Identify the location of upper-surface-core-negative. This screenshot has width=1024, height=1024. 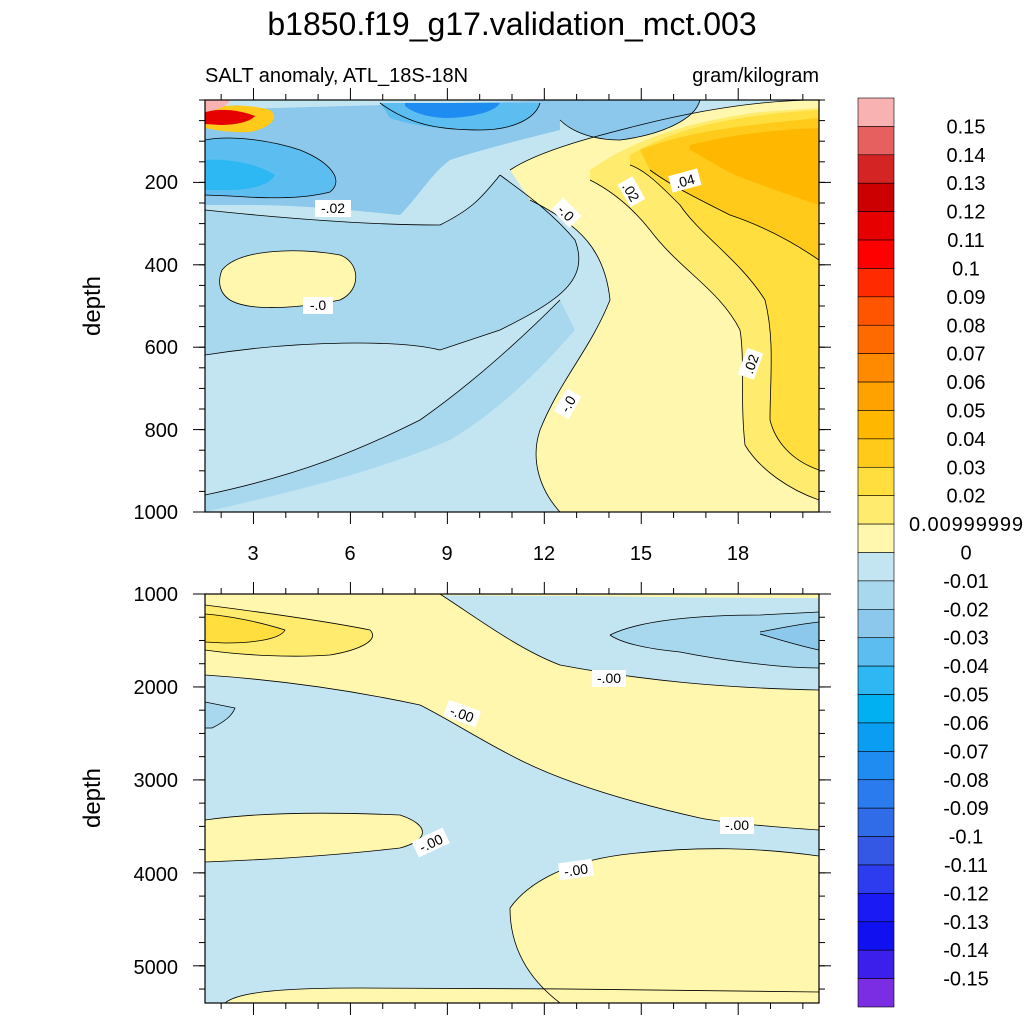
(240, 174).